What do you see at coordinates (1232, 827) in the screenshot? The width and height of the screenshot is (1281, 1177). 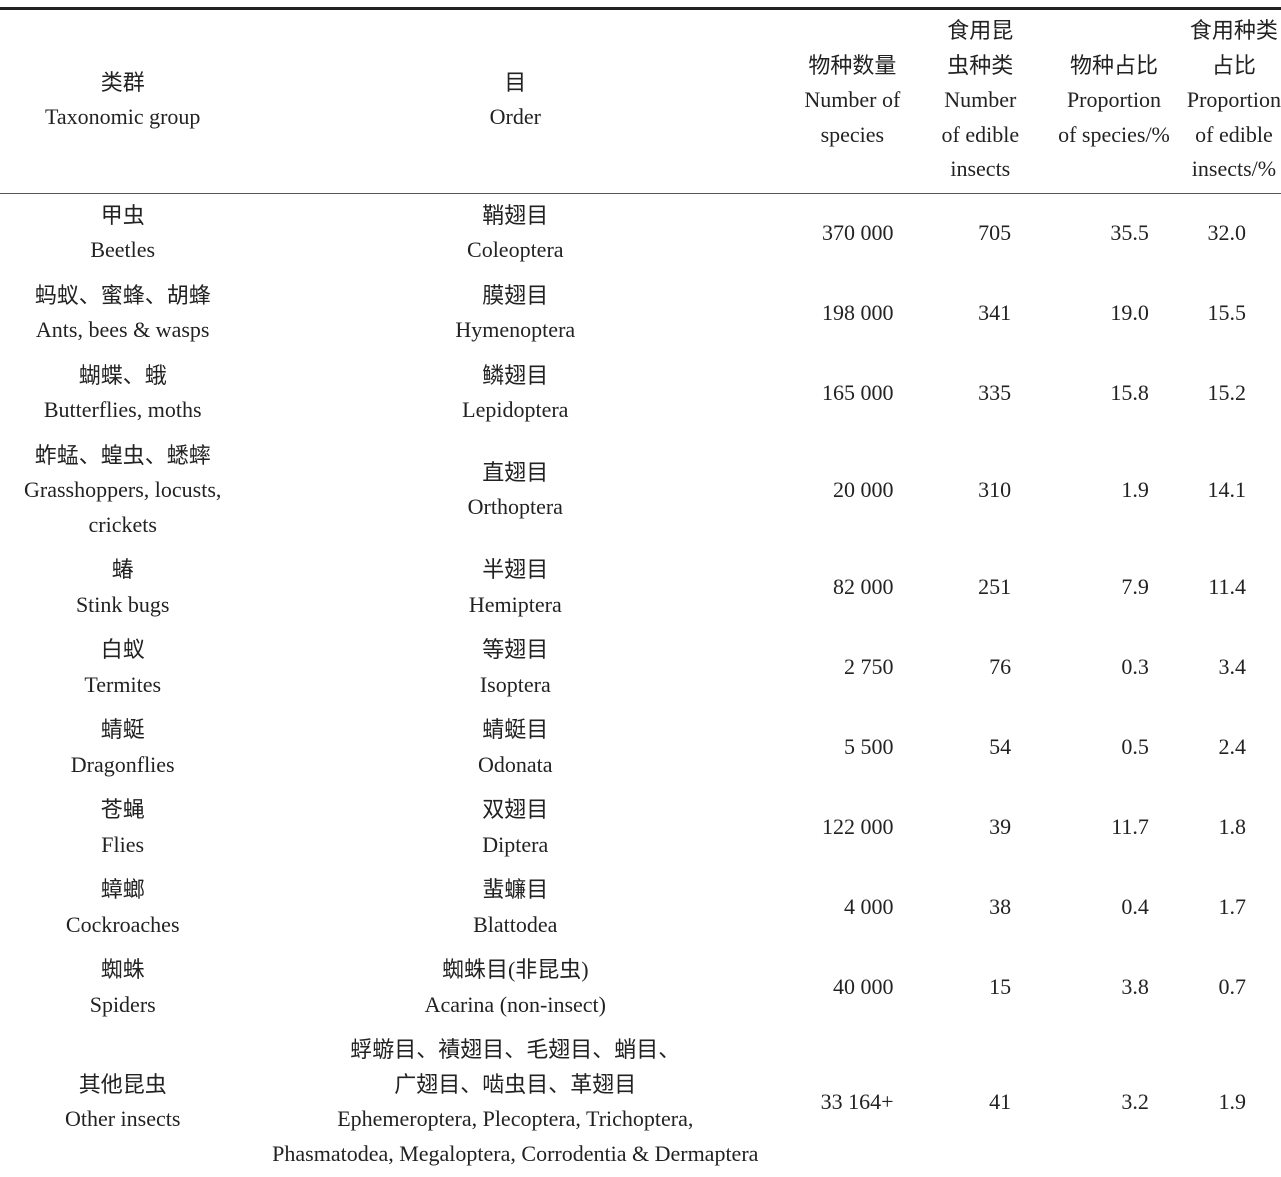 I see `cell-prop-edible: 1.8` at bounding box center [1232, 827].